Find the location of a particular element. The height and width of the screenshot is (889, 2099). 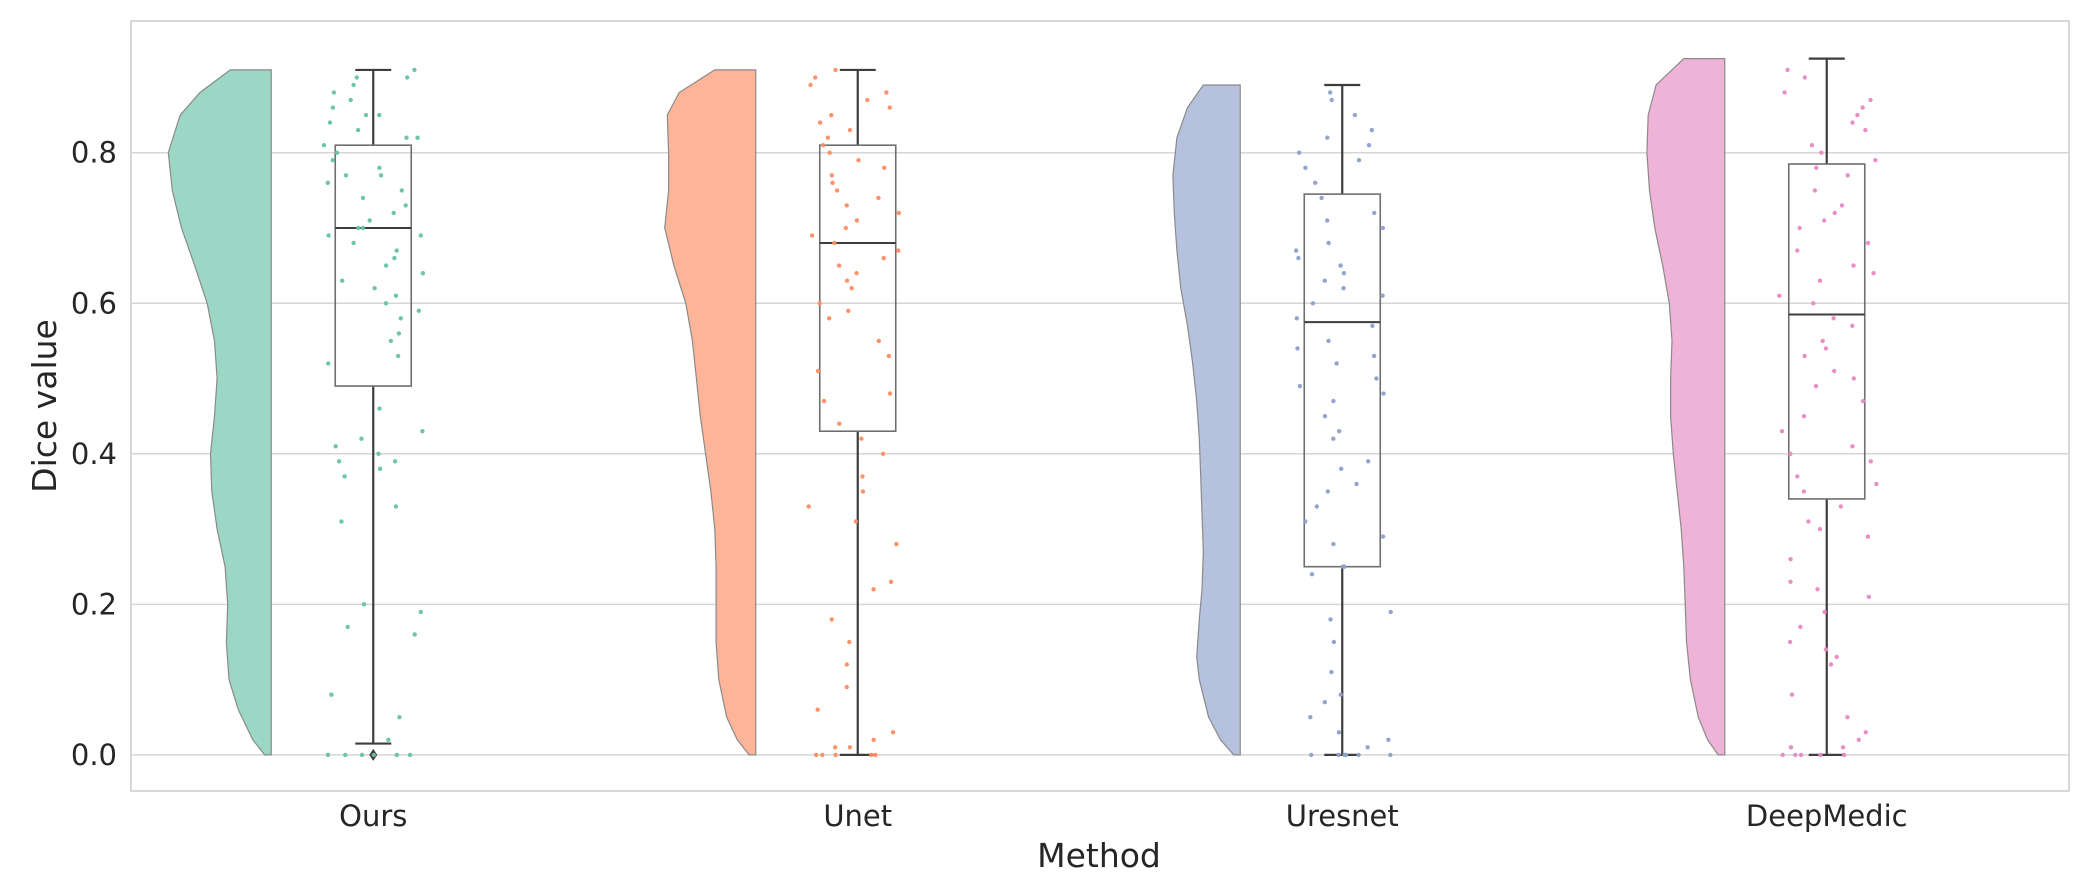

y-tick-label: 0.0 is located at coordinates (94, 755).